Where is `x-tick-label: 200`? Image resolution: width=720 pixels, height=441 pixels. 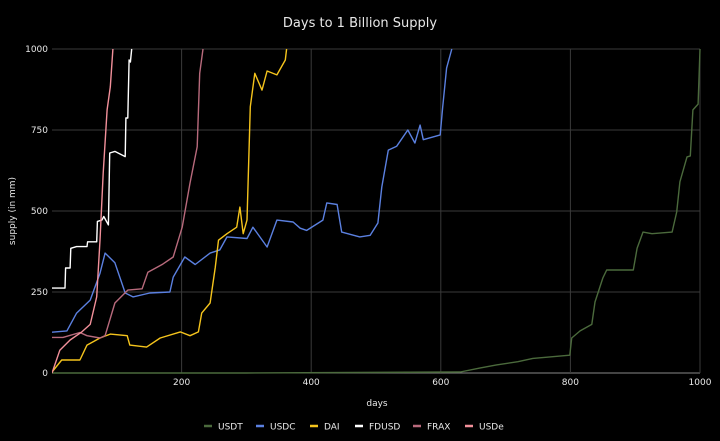 x-tick-label: 200 is located at coordinates (181, 383).